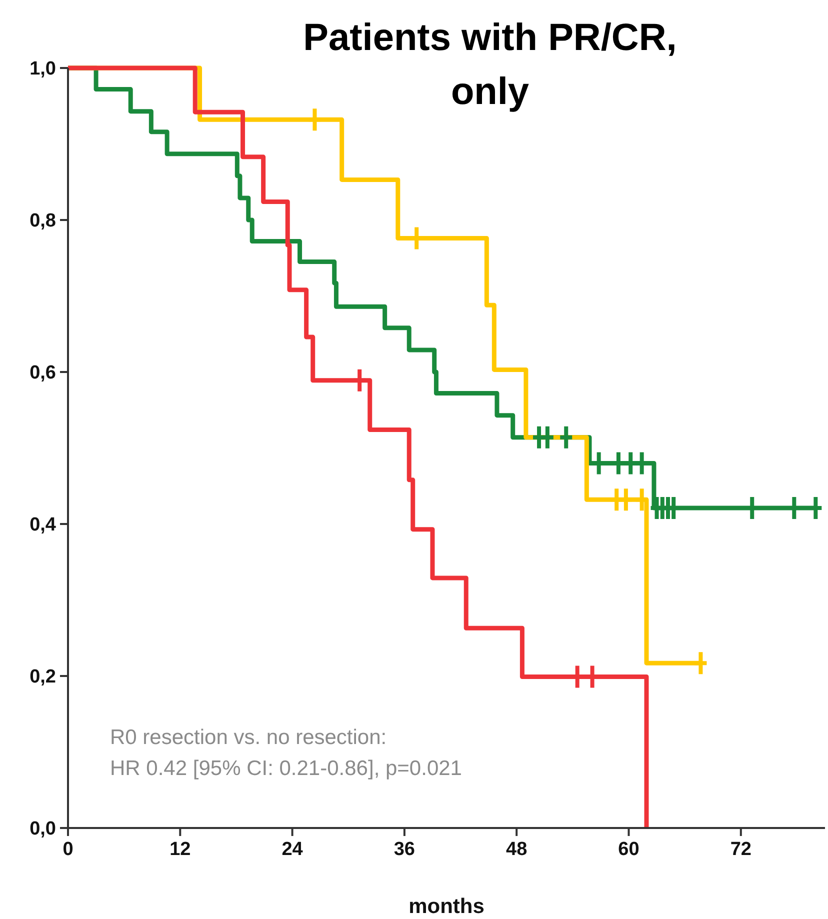 Image resolution: width=828 pixels, height=919 pixels. What do you see at coordinates (68, 849) in the screenshot?
I see `x-tick-label: 0` at bounding box center [68, 849].